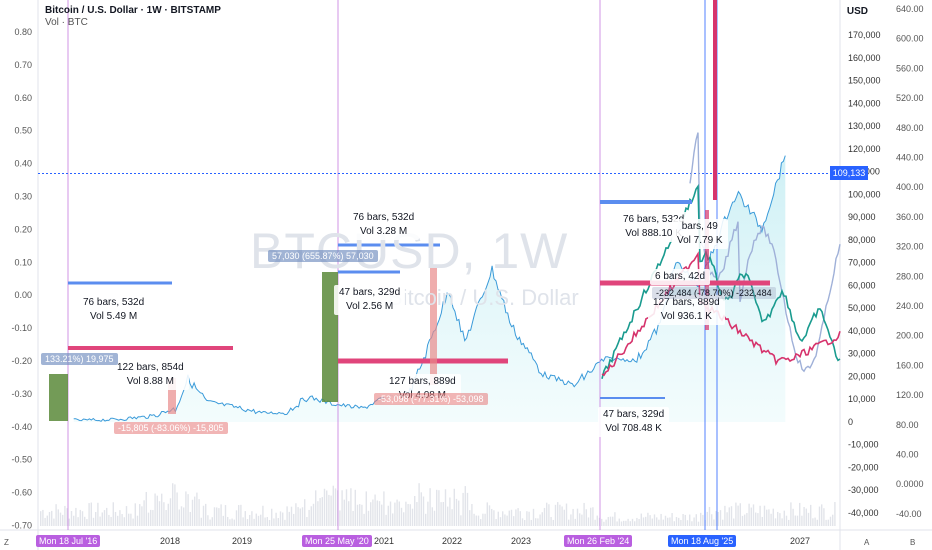 This screenshot has height=550, width=932. What do you see at coordinates (438, 504) in the screenshot?
I see `volume-bars` at bounding box center [438, 504].